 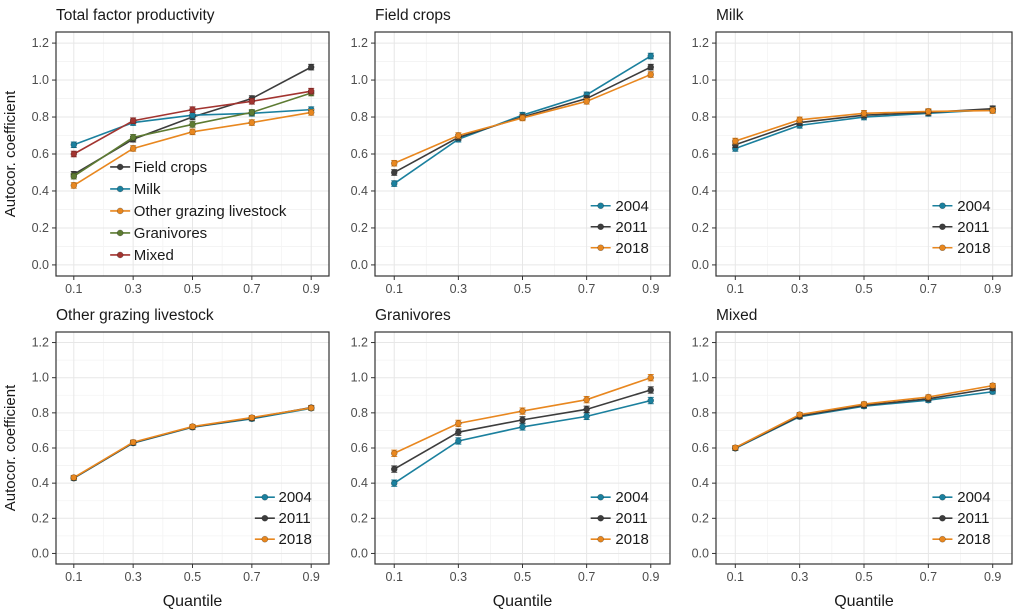 I want to click on series-other-grazing-livestock, so click(x=192, y=149).